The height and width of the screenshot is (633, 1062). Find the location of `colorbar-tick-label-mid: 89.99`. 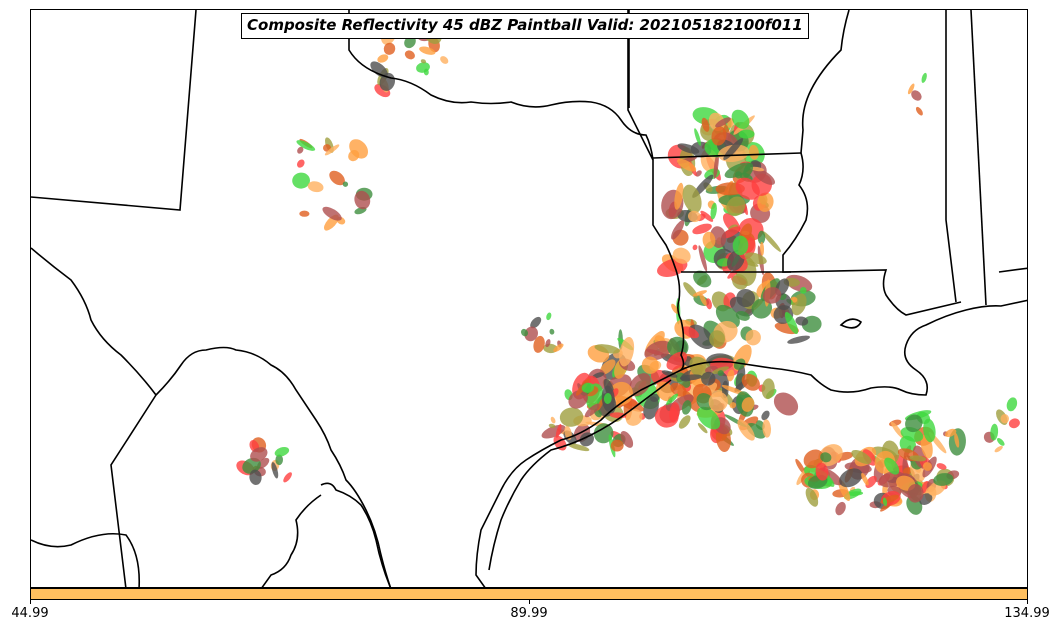

colorbar-tick-label-mid: 89.99 is located at coordinates (529, 613).